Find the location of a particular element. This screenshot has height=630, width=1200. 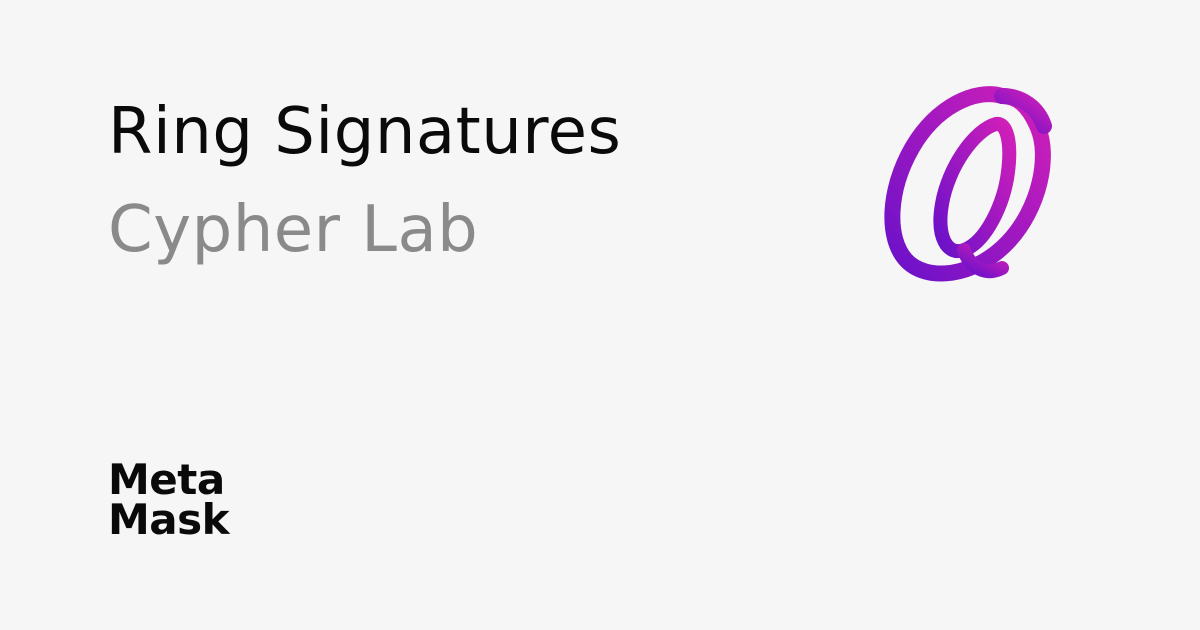

page-subtitle: Cypher Lab is located at coordinates (293, 230).